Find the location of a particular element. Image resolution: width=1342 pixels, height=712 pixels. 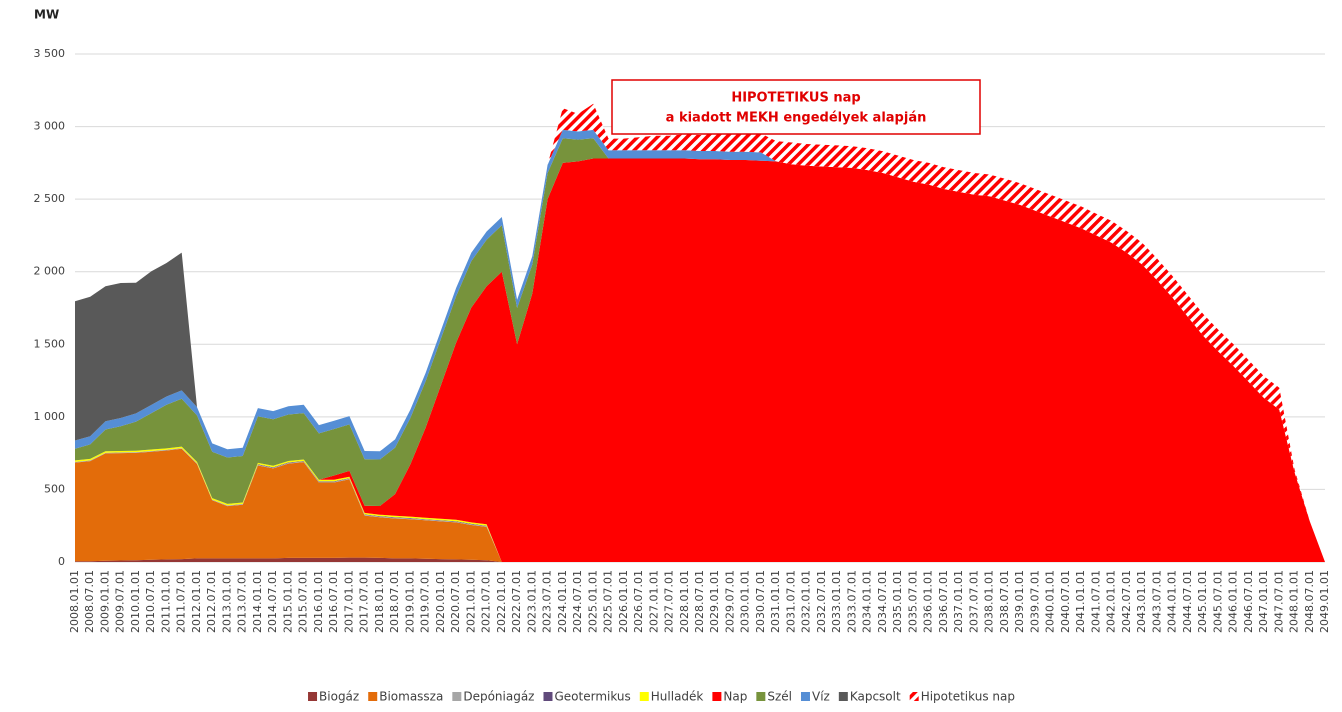

x-tick-label: 2043.07.01 is located at coordinates (1156, 601).